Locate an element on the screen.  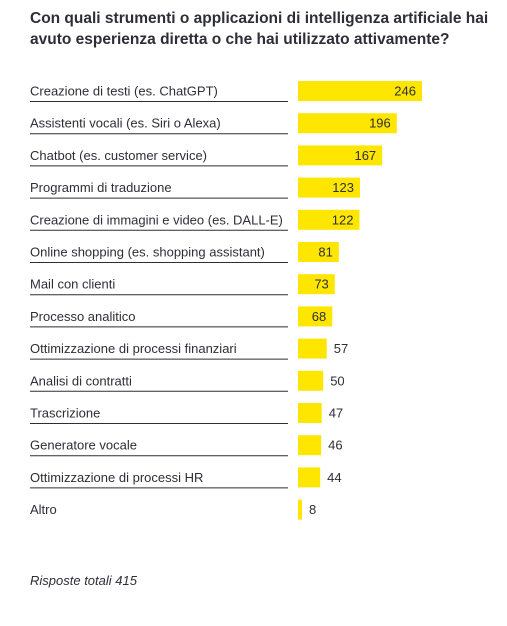
category-label: Chatbot (es. customer service) is located at coordinates (118, 155).